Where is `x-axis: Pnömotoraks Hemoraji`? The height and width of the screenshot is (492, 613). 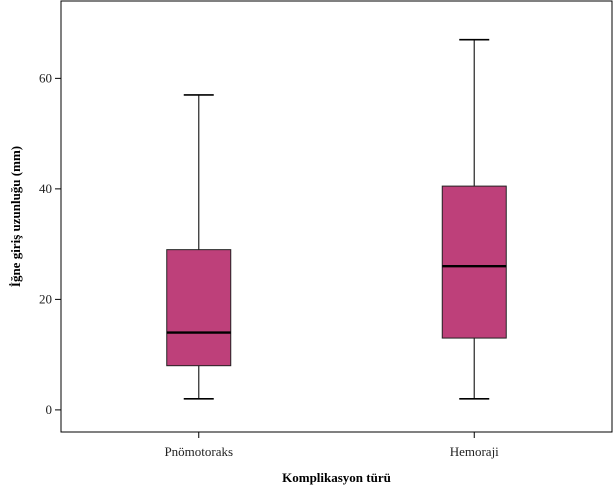 x-axis: Pnömotoraks Hemoraji is located at coordinates (331, 445).